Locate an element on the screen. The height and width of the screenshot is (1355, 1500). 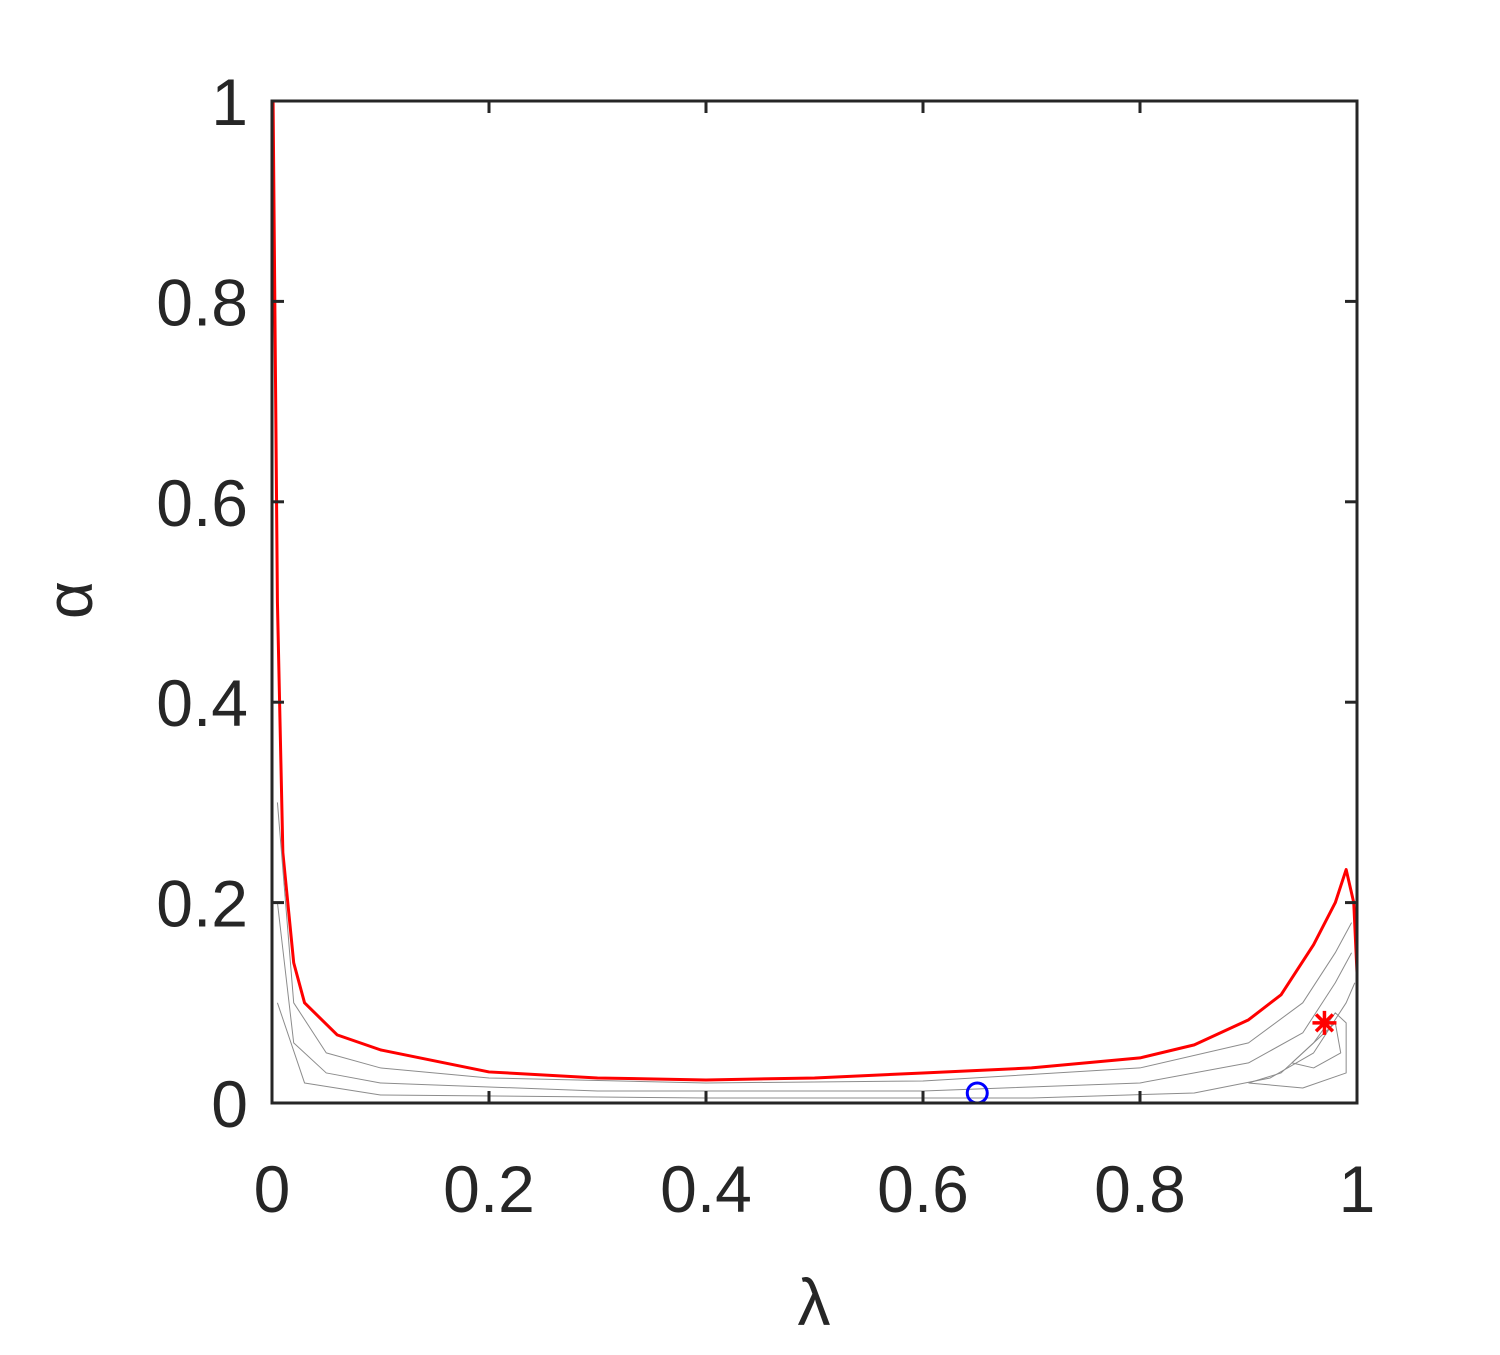
marker-asterisk is located at coordinates (1324, 1022).